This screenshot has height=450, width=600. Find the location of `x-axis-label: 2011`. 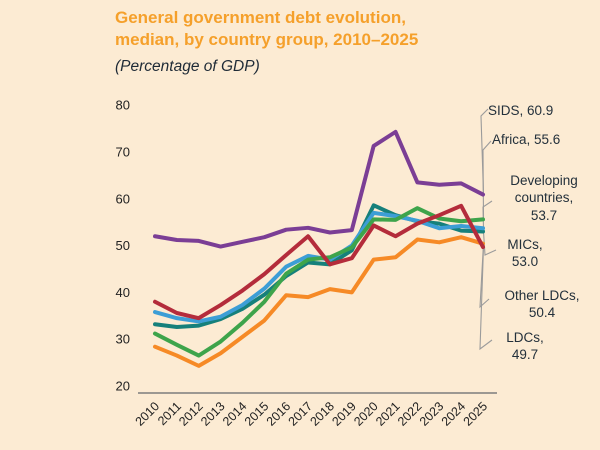

x-axis-label: 2011 is located at coordinates (169, 413).